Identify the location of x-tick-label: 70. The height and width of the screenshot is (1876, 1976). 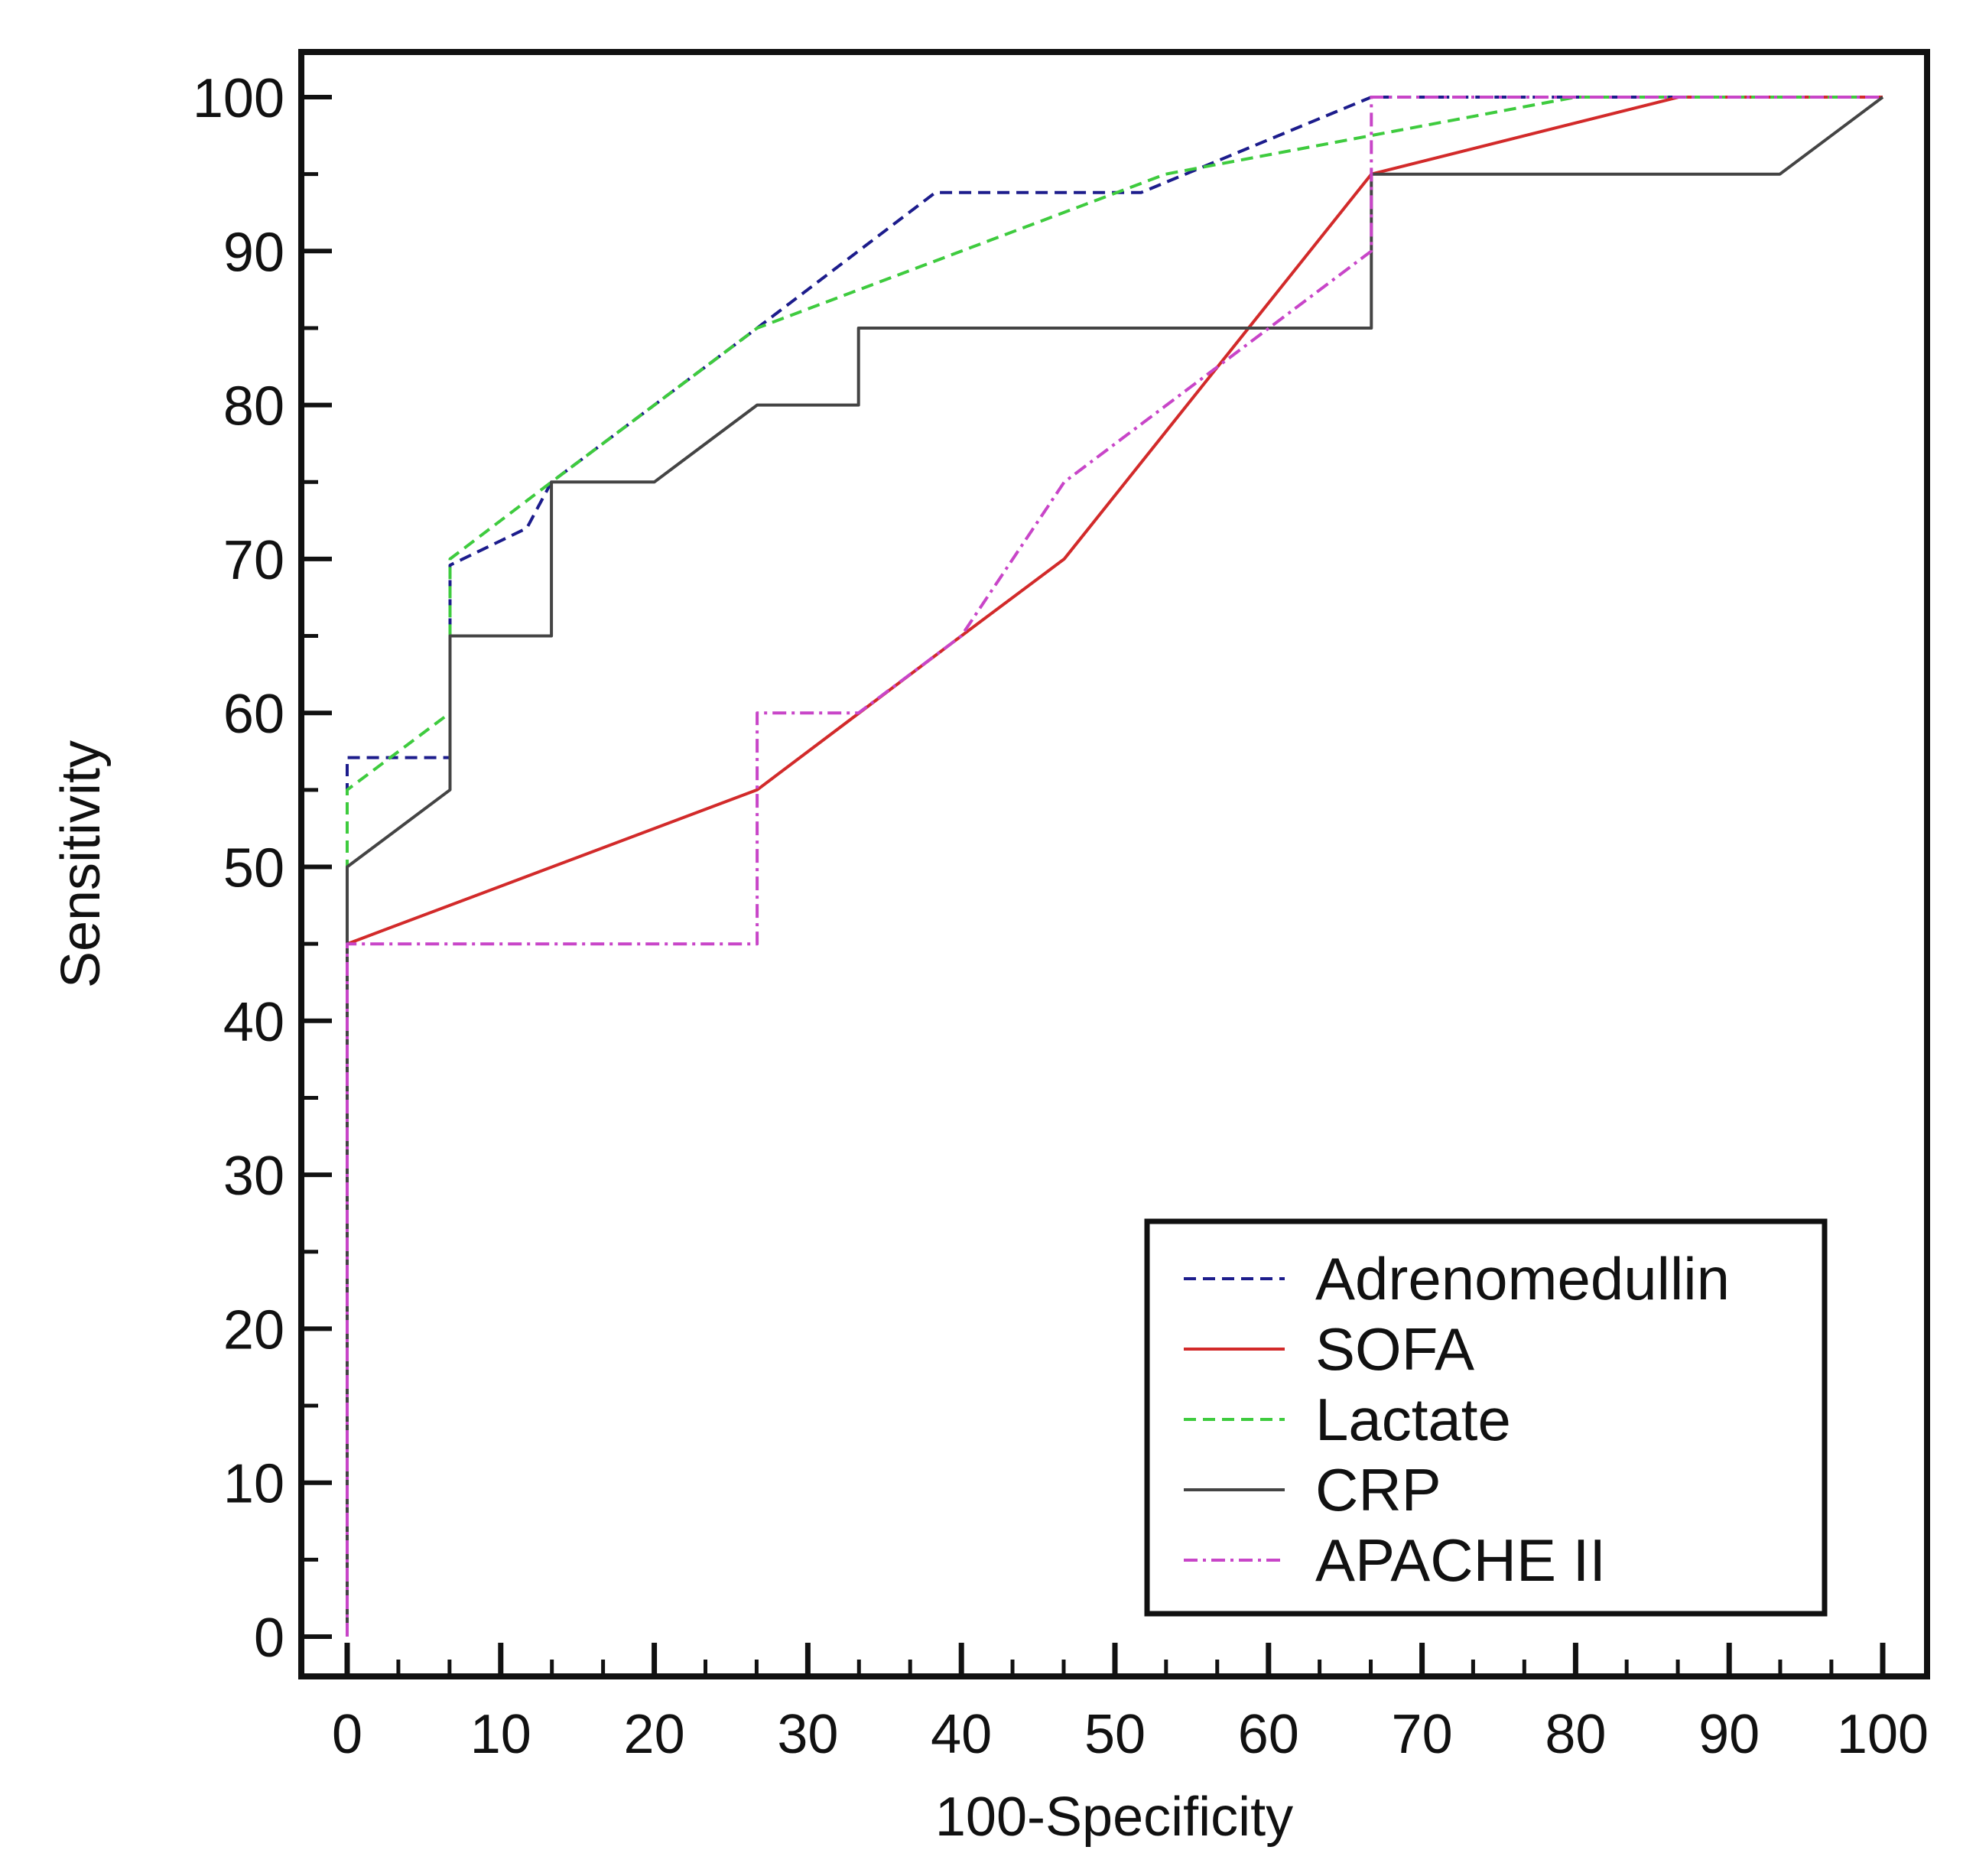
(1422, 1734).